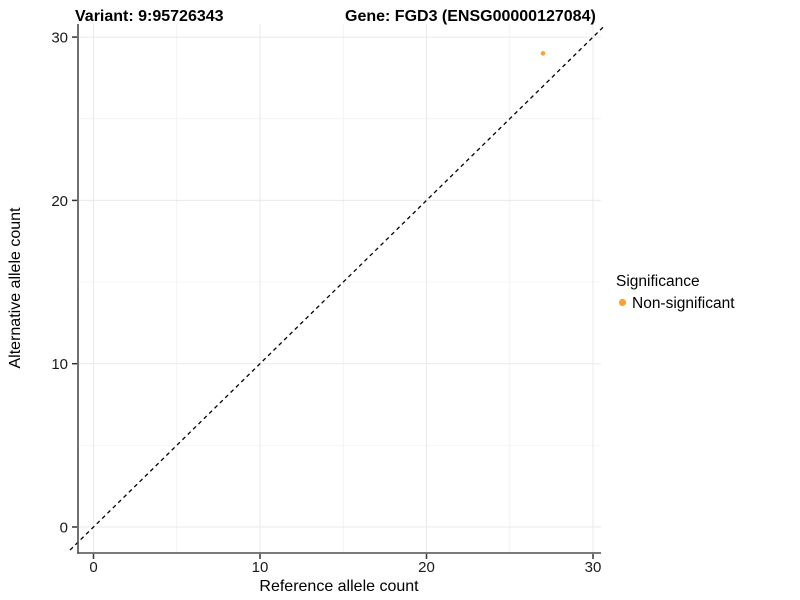 This screenshot has width=800, height=600. Describe the element at coordinates (93, 567) in the screenshot. I see `x-tick-label: 0` at that location.